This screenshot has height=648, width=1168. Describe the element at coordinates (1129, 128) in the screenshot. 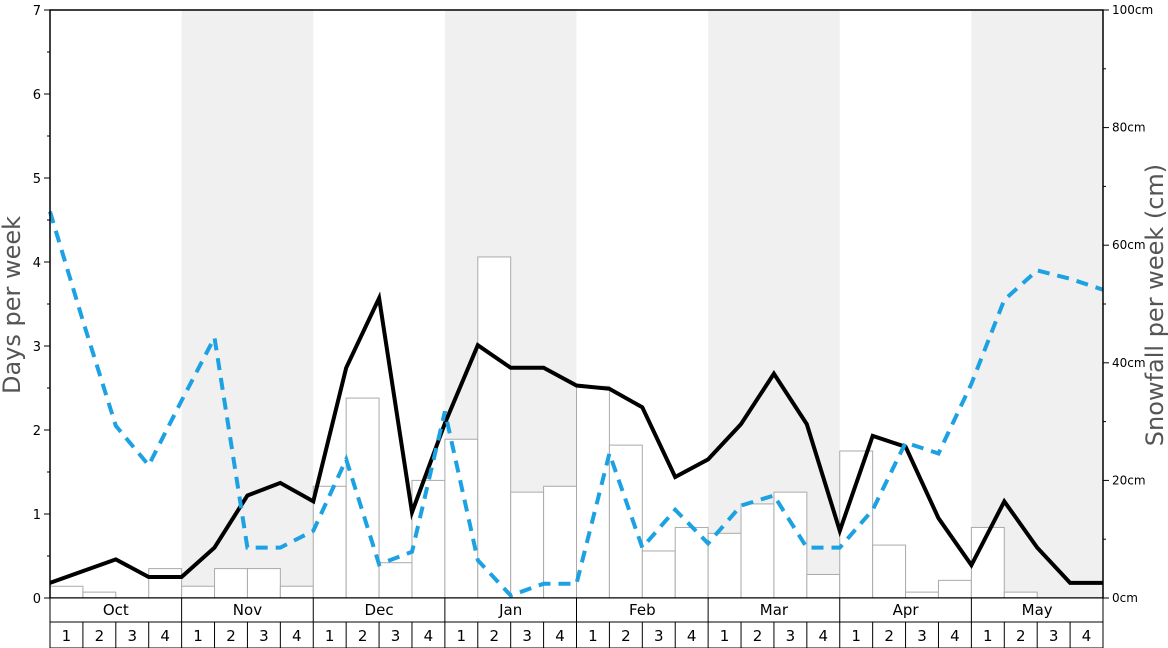

I see `right-tick-label: 80cm` at that location.